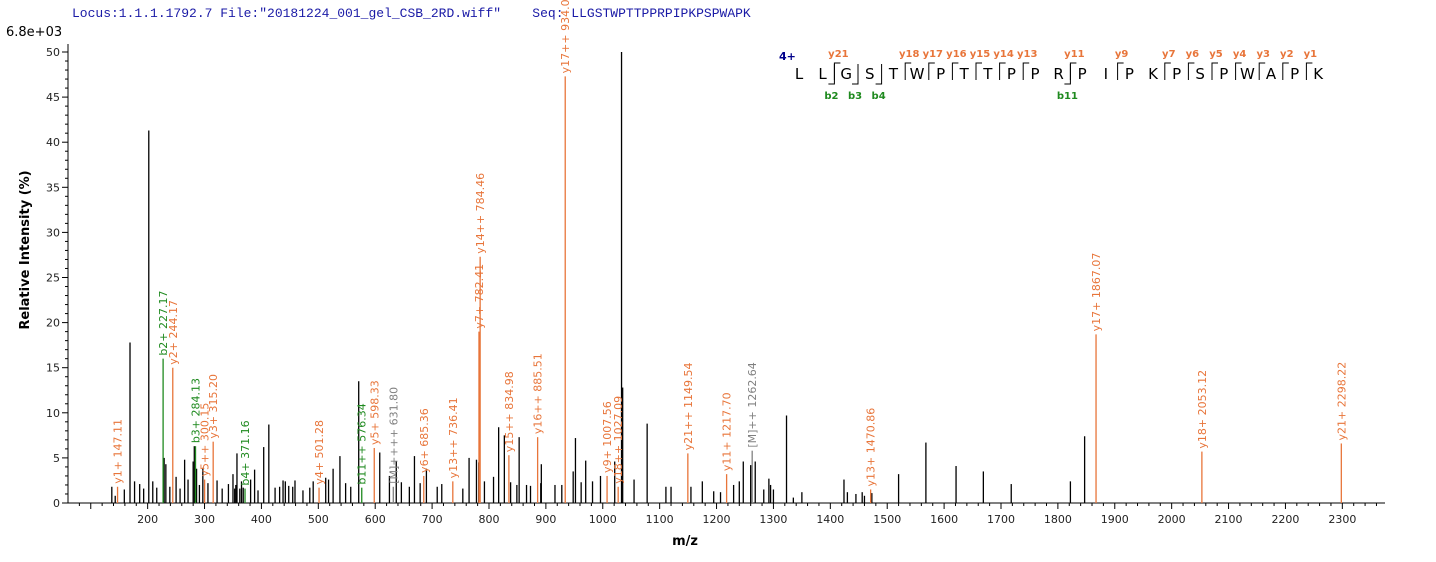 This screenshot has height=562, width=1436. What do you see at coordinates (1202, 409) in the screenshot?
I see `peak-annotation: y18+ 2053.12` at bounding box center [1202, 409].